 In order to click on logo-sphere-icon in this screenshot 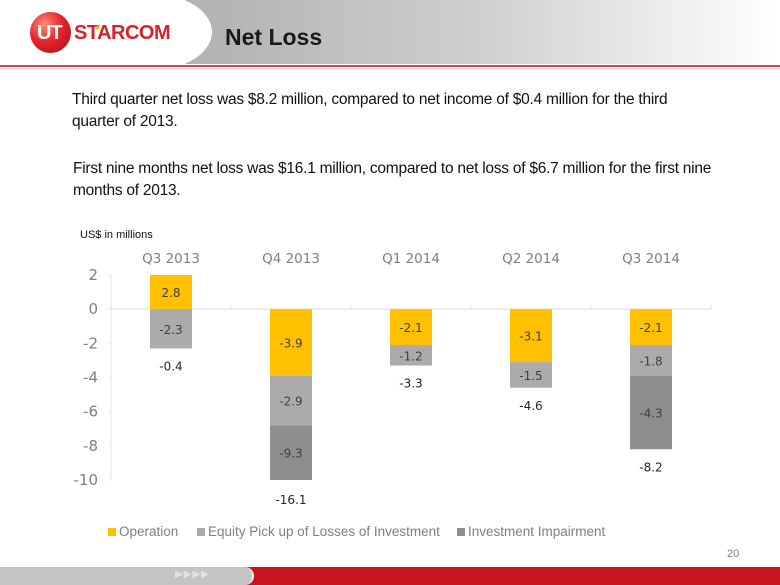, I will do `click(50, 32)`.